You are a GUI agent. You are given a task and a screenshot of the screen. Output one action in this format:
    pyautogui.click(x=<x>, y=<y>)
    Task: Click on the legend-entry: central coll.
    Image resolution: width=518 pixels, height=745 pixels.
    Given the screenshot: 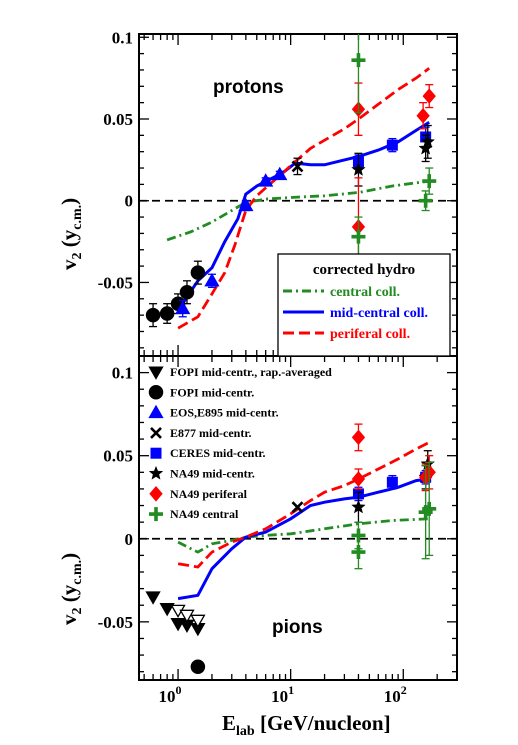 What is the action you would take?
    pyautogui.click(x=365, y=292)
    